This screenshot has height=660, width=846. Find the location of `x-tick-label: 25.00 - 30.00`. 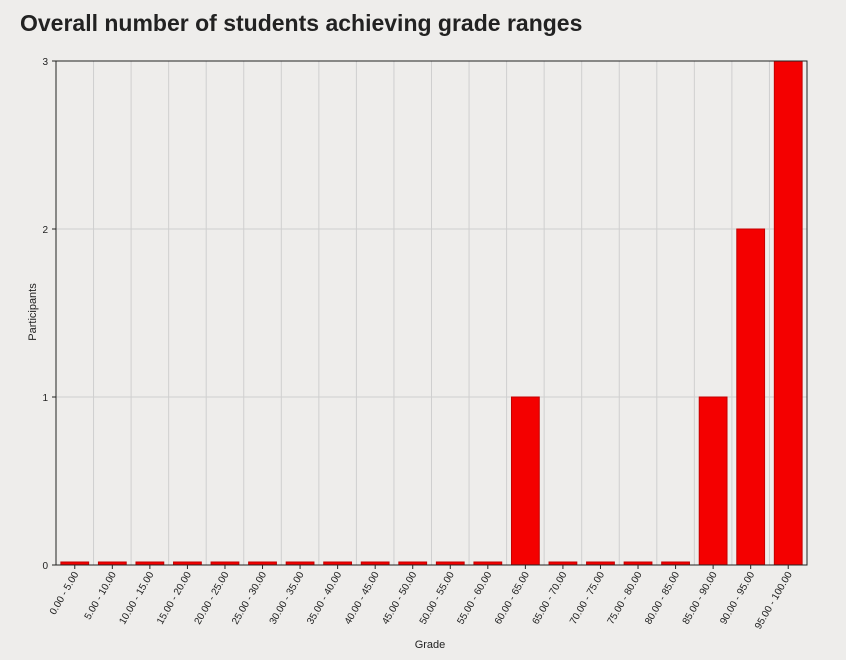

x-tick-label: 25.00 - 30.00 is located at coordinates (249, 598).